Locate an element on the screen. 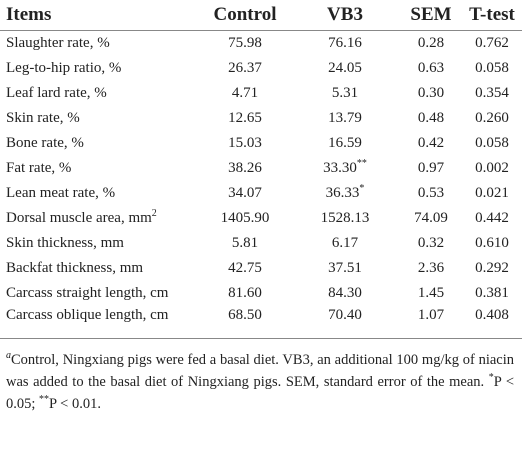  row-label: Dorsal muscle area, mm2 is located at coordinates (100, 218).